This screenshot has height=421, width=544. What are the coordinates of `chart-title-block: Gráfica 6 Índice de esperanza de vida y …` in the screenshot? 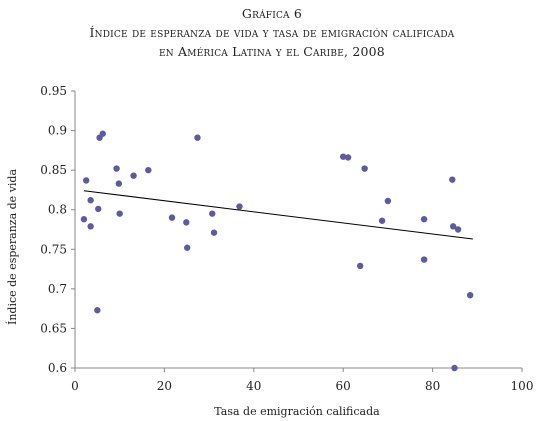 It's located at (272, 32).